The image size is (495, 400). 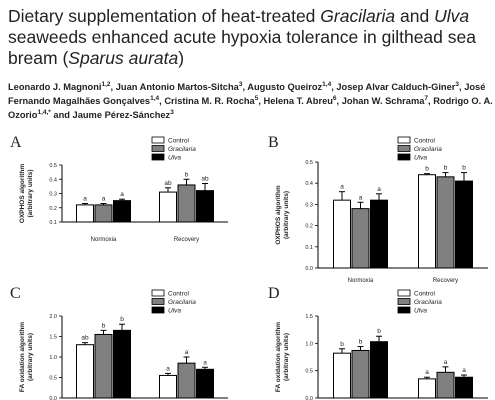 I want to click on author-name: Helena T. Abreu, so click(x=298, y=101).